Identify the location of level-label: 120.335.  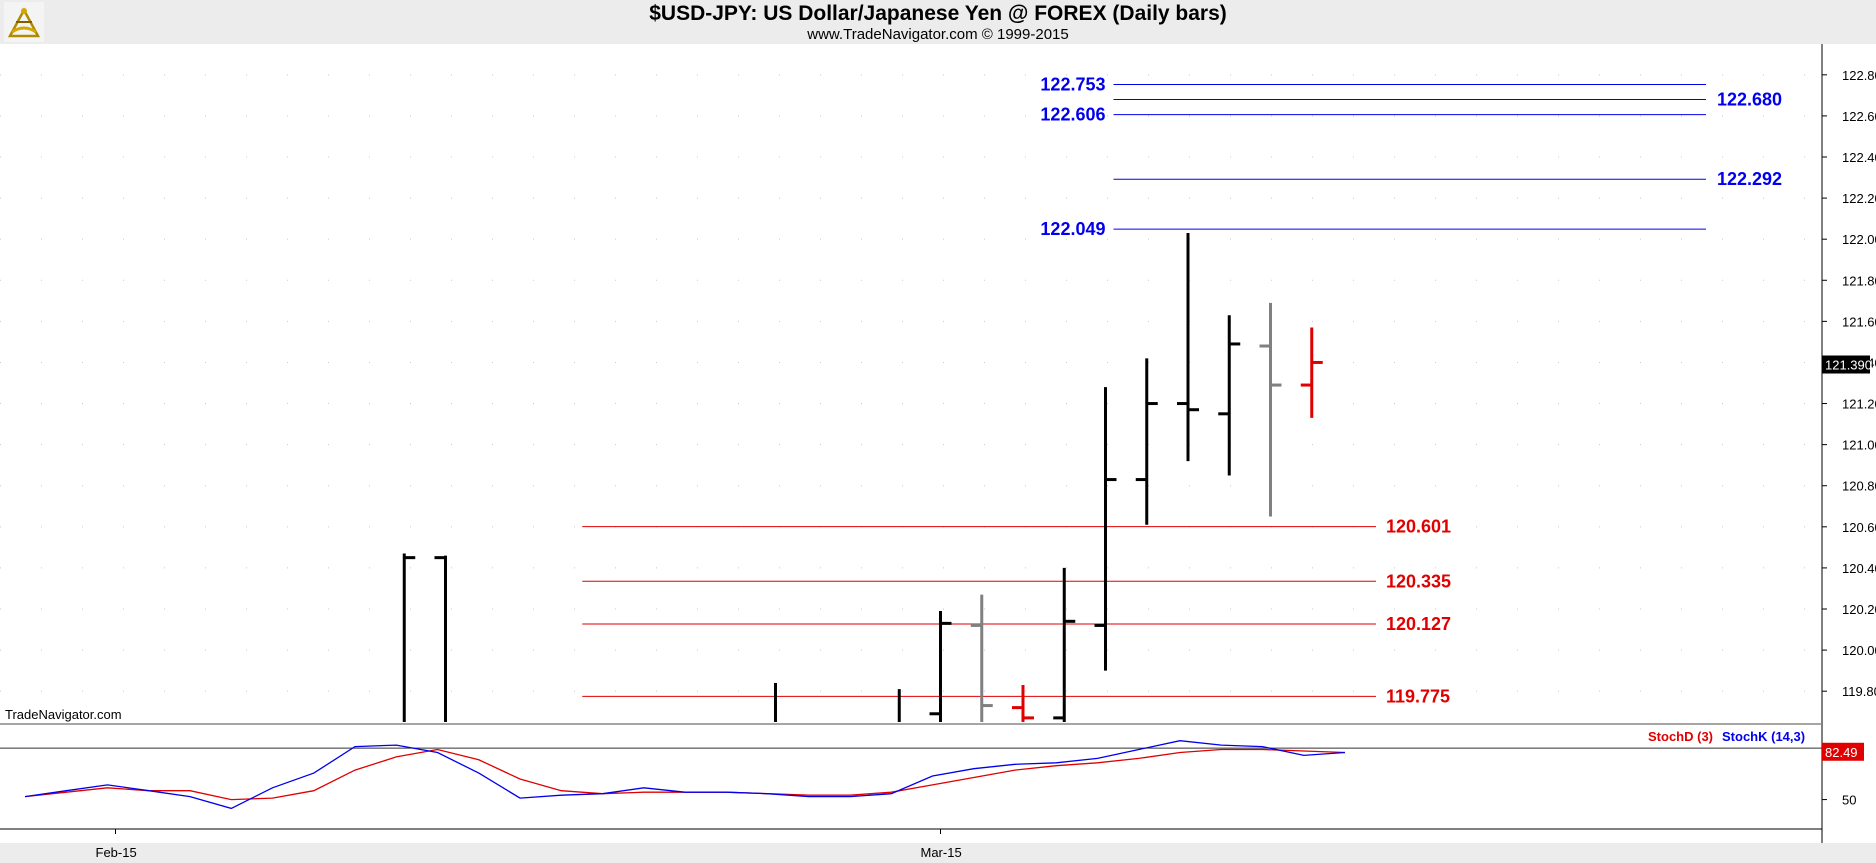
(1418, 581).